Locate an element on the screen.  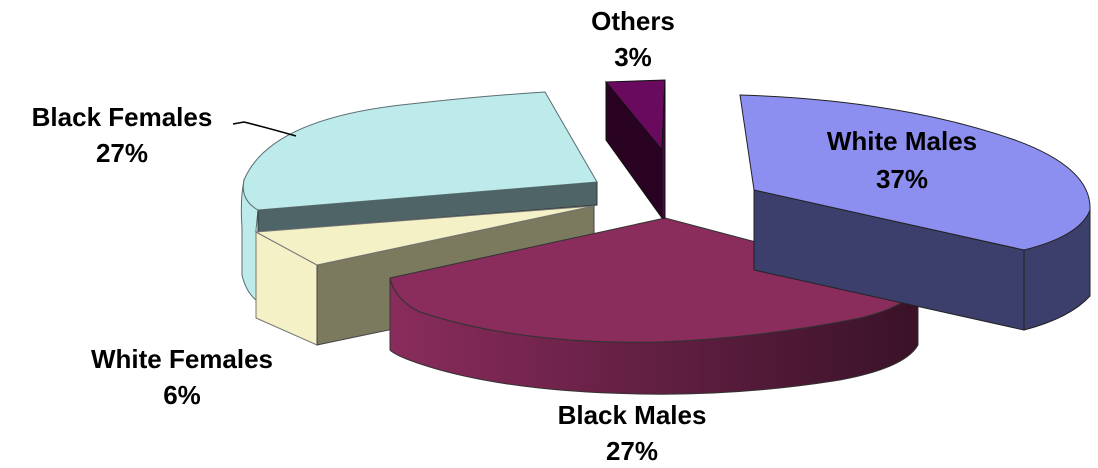
label-white-males-percent: 37% is located at coordinates (902, 179).